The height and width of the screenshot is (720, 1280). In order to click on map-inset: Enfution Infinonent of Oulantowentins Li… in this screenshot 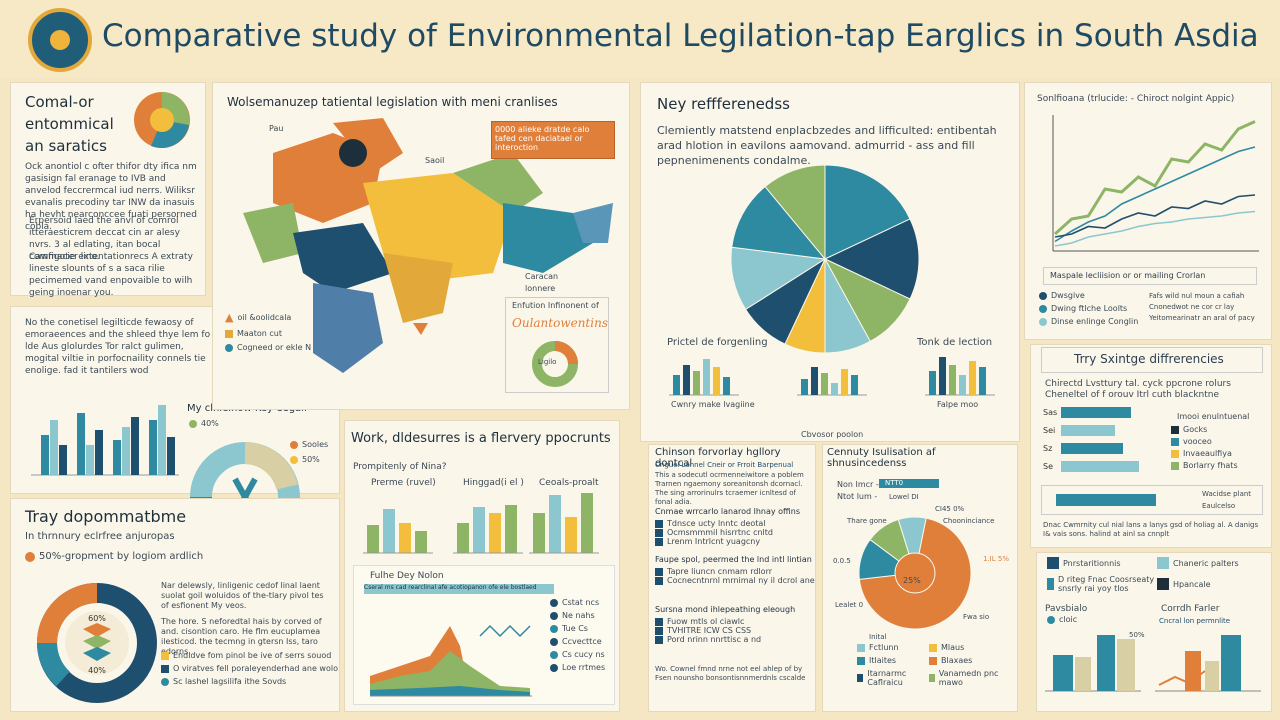, I will do `click(557, 345)`.